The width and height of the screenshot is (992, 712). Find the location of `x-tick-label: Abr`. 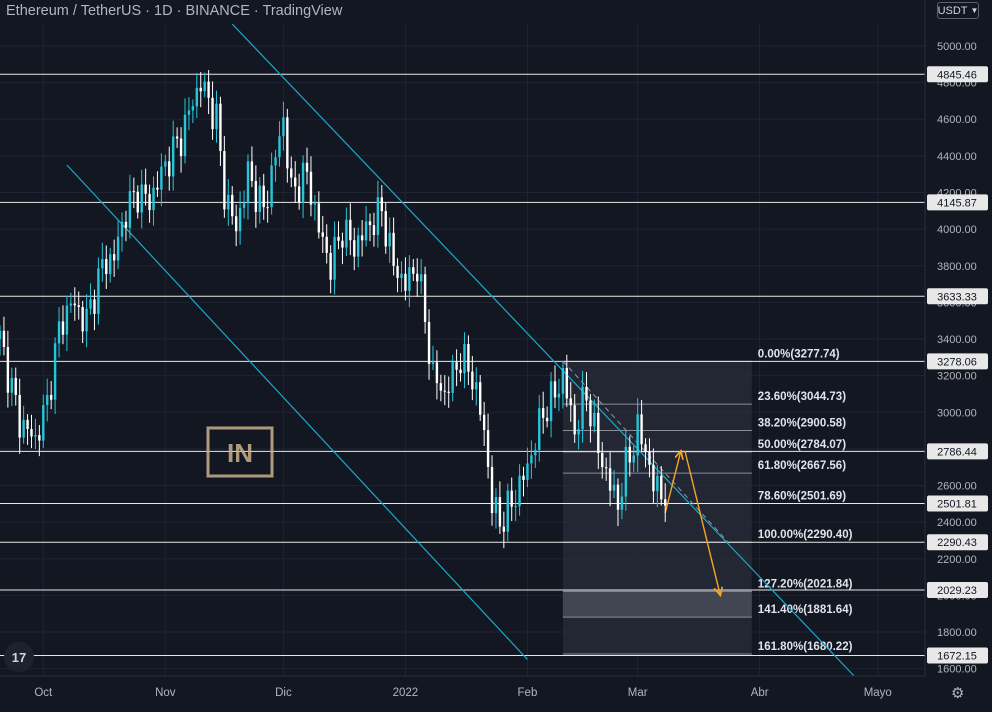

x-tick-label: Abr is located at coordinates (760, 693).